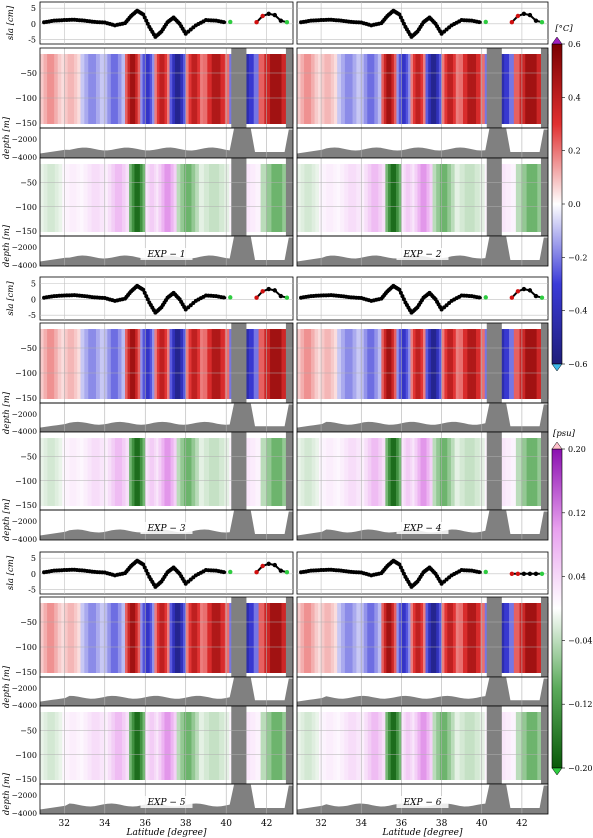  I want to click on depth-tick-label: −50, so click(28, 730).